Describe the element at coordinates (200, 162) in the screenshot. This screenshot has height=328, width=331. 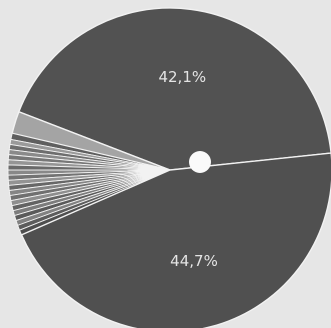
I see `pie-center-highlight` at that location.